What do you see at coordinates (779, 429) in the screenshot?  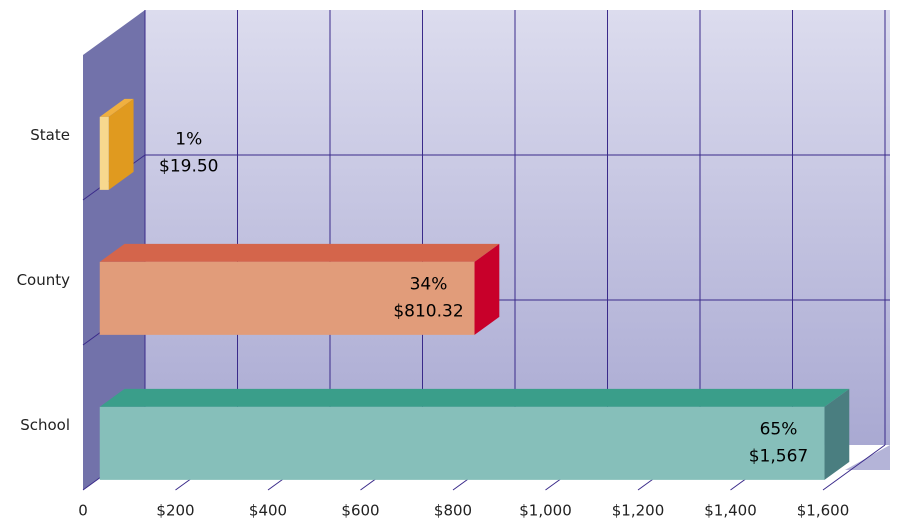 I see `share-label: 65%` at bounding box center [779, 429].